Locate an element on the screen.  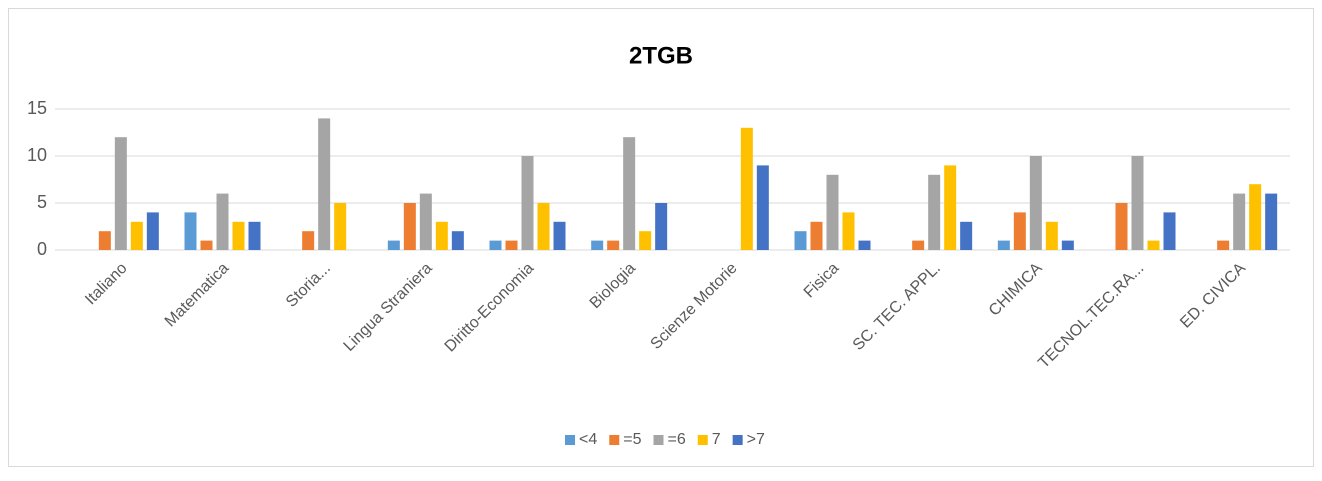
y-tick-label: 0 is located at coordinates (42, 249).